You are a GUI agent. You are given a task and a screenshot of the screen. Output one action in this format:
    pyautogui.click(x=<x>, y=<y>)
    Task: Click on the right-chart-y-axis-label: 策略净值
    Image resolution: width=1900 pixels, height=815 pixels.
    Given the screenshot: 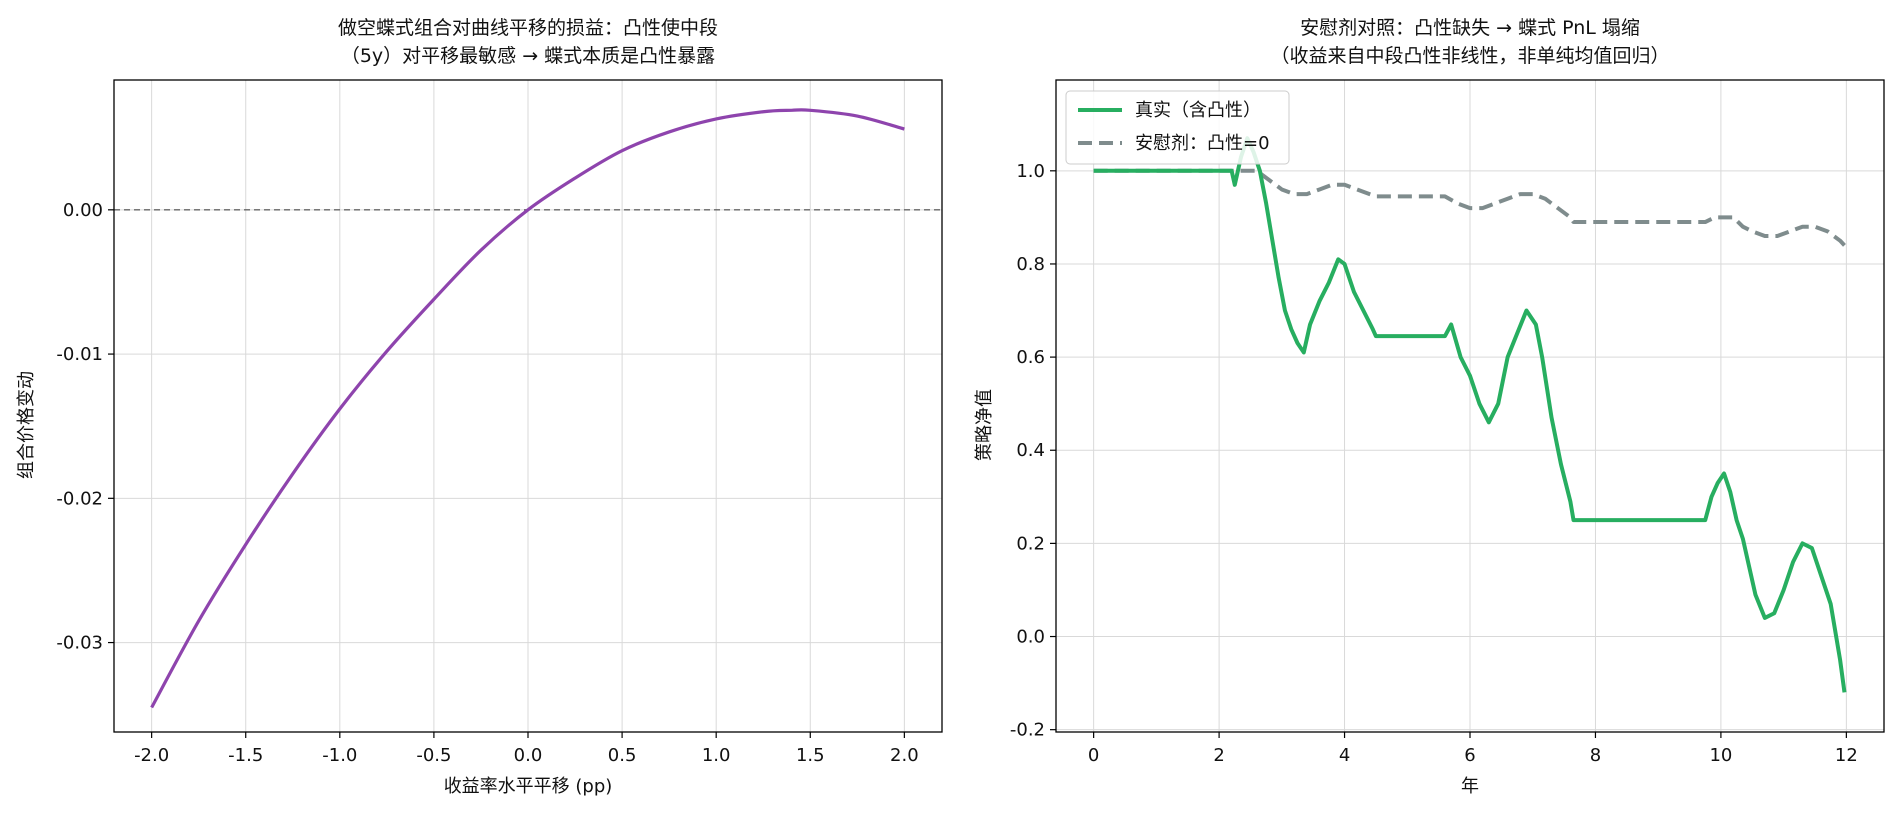 What is the action you would take?
    pyautogui.click(x=984, y=425)
    